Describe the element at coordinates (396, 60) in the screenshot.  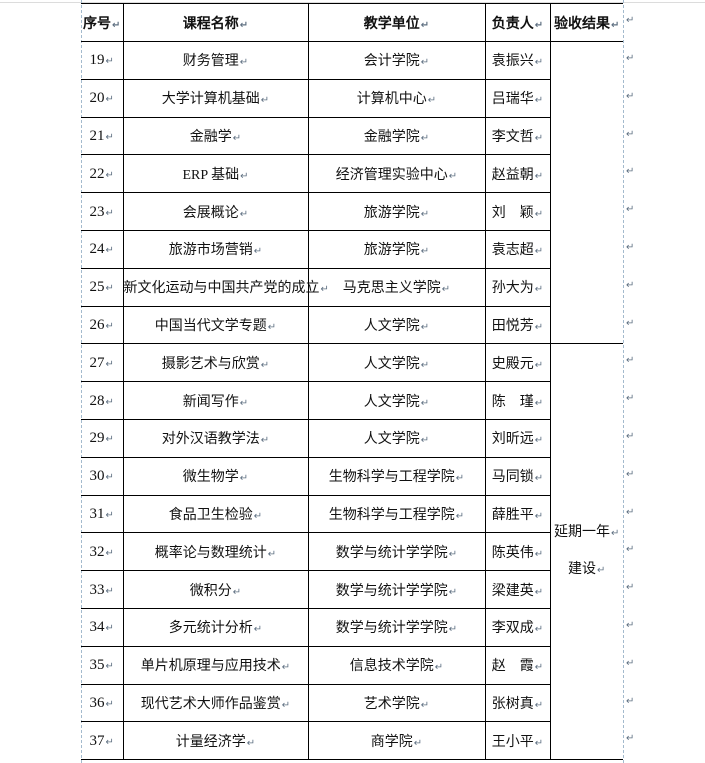
I see `cell-unit: 会计学院↵` at that location.